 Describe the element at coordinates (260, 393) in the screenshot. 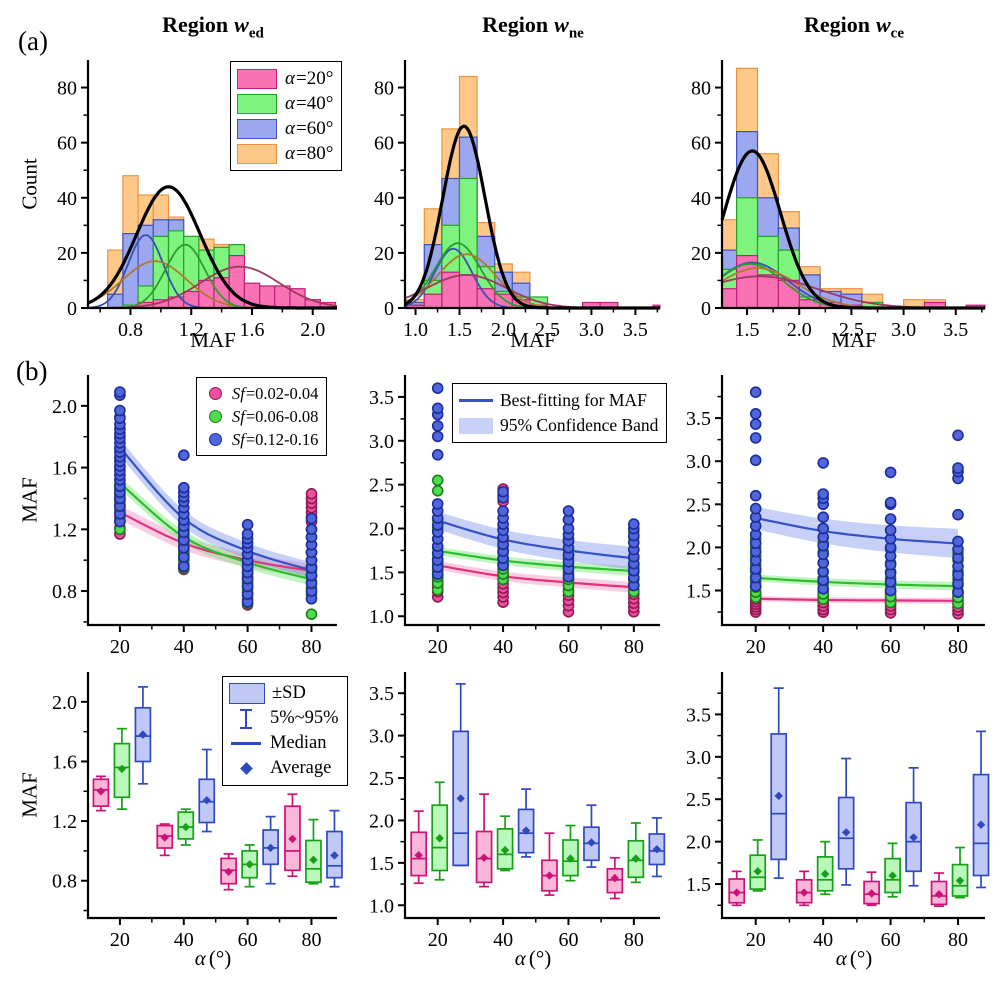

I see `legend-item-sf-low: Sf=0.02-0.04` at that location.